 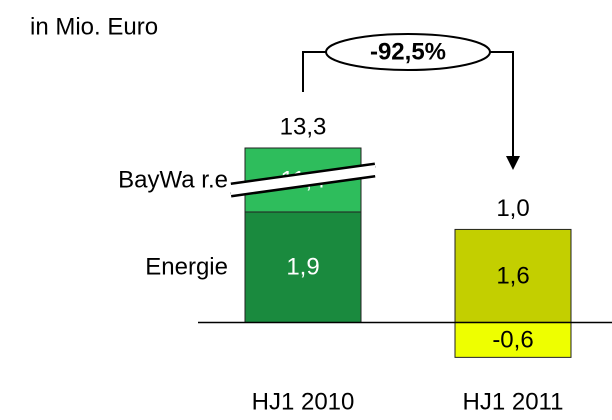 I want to click on value-label: -0,6, so click(x=512, y=339).